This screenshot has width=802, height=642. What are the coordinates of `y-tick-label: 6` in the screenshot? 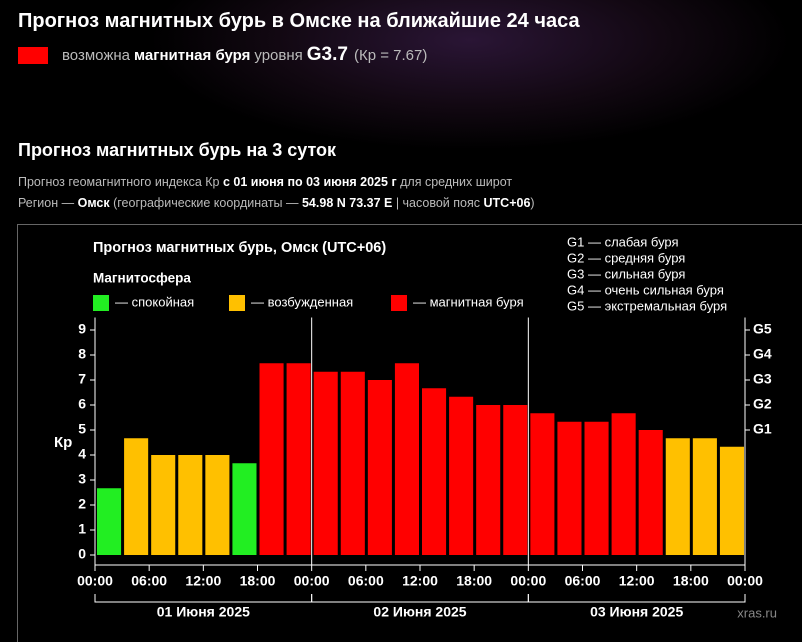 It's located at (82, 404).